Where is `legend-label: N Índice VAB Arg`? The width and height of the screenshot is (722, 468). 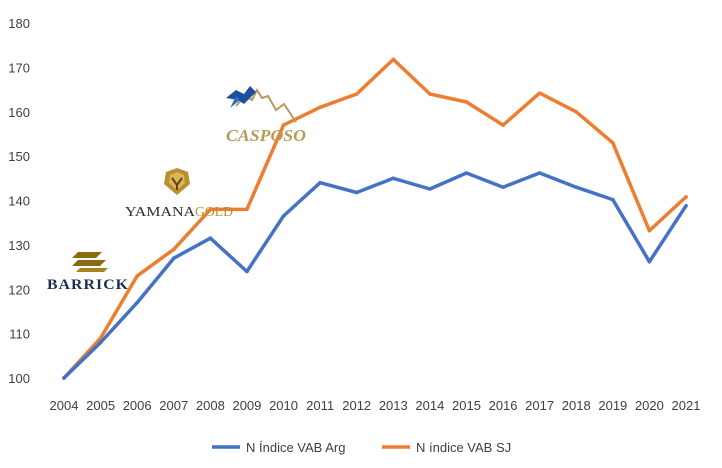
legend-label: N Índice VAB Arg is located at coordinates (295, 447).